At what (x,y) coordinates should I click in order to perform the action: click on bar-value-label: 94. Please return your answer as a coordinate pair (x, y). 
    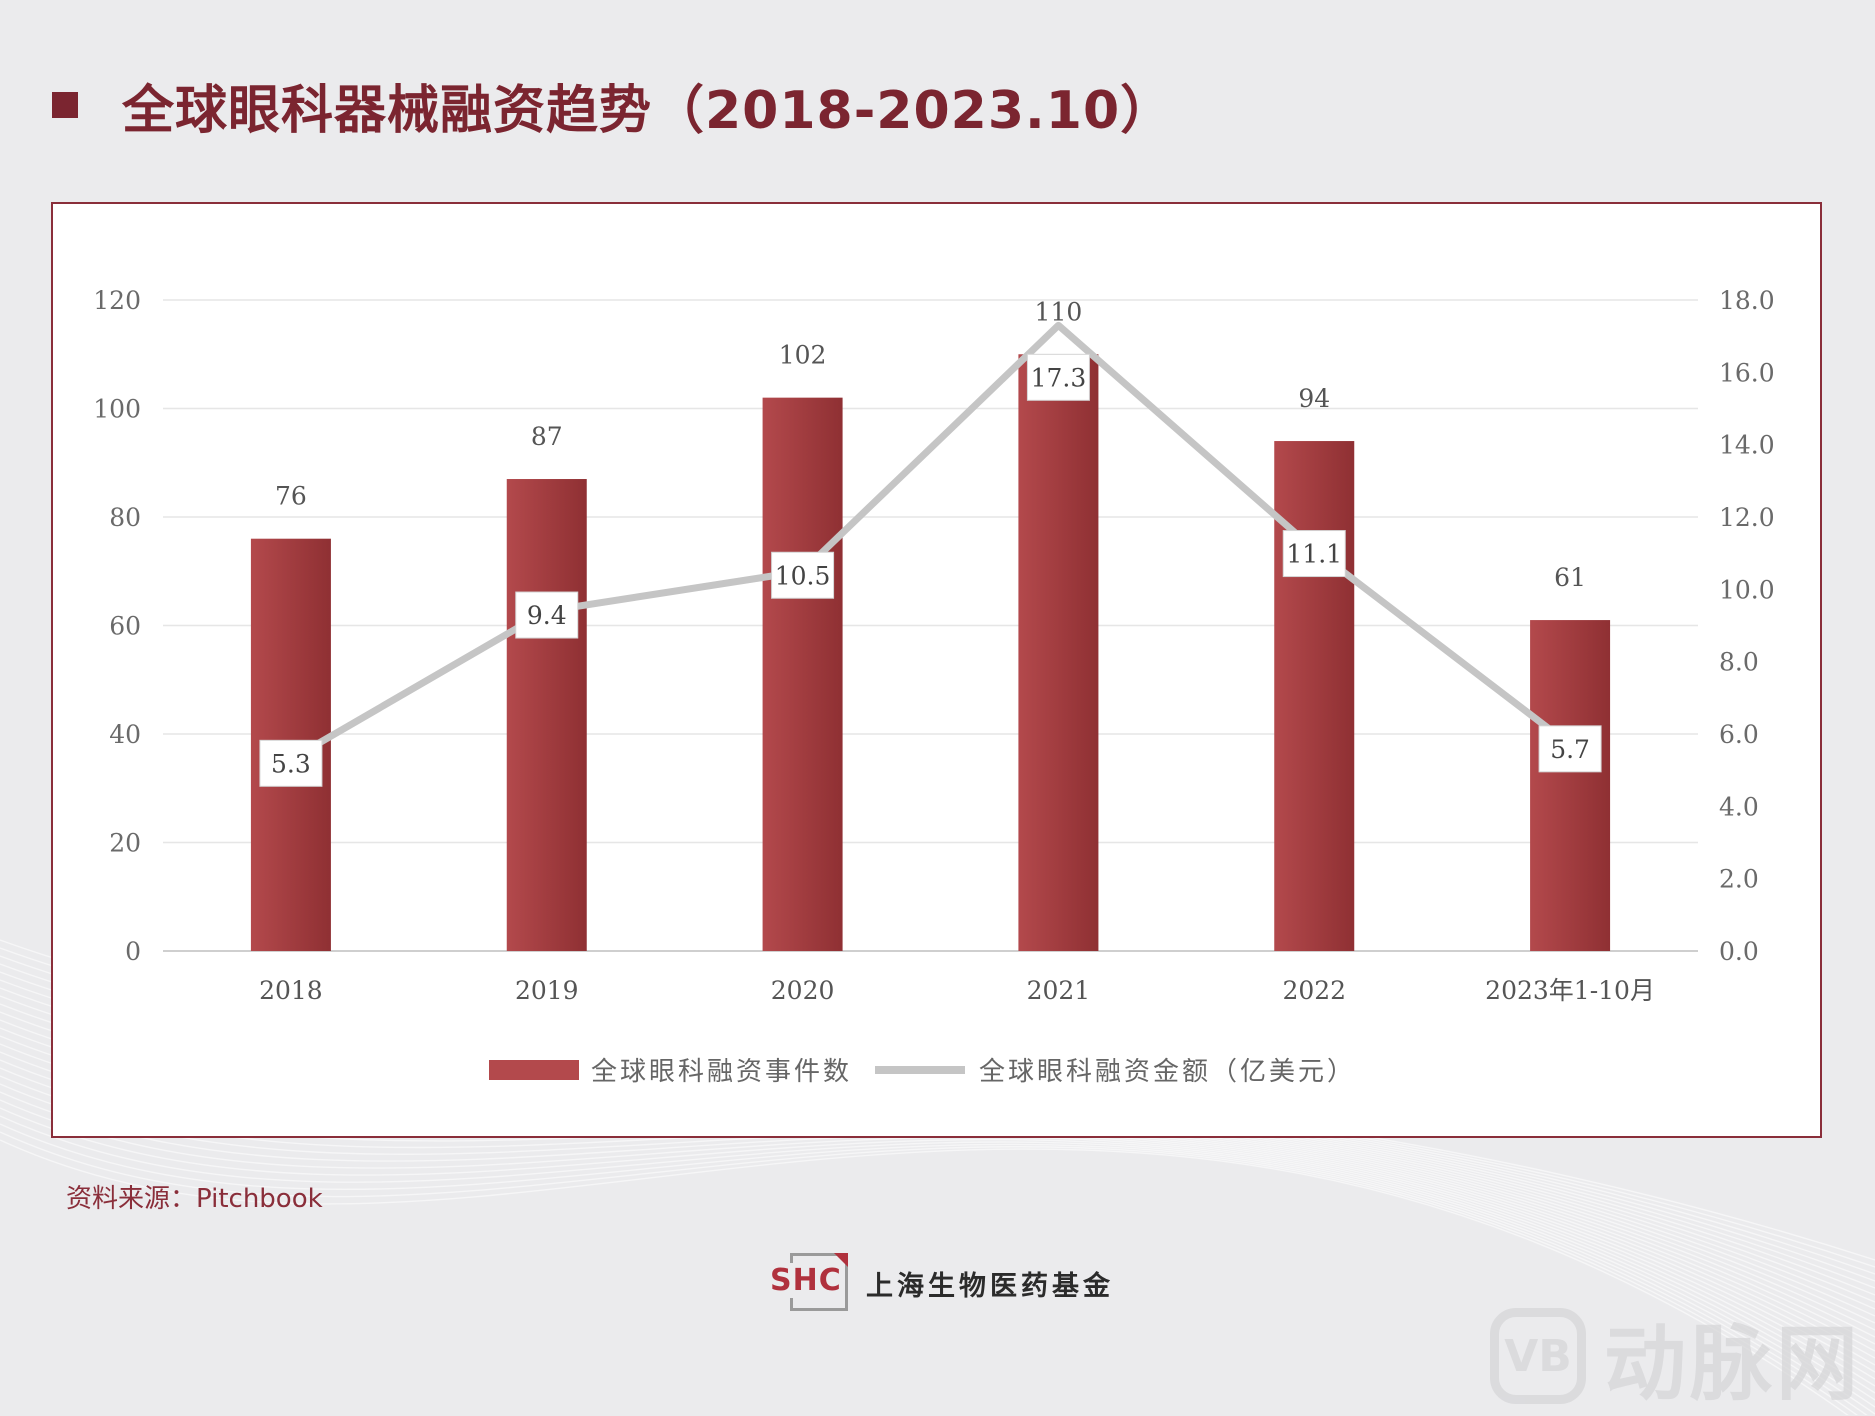
    Looking at the image, I should click on (1314, 398).